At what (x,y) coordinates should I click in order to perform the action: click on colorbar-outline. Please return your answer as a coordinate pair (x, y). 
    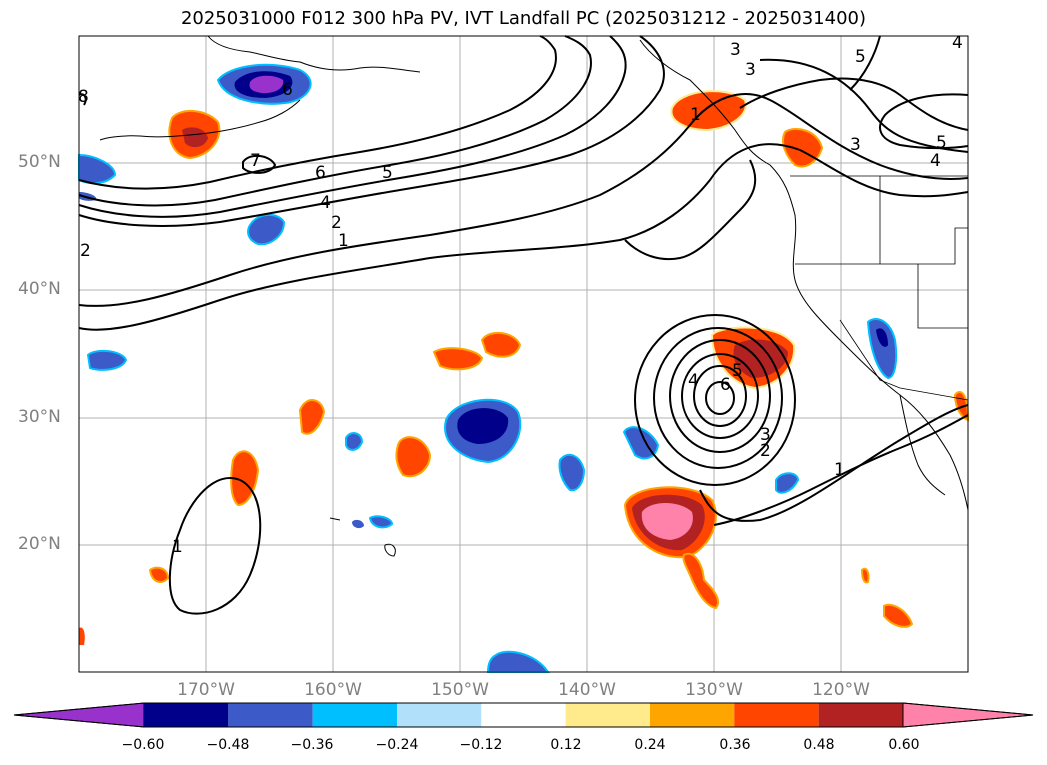
    Looking at the image, I should click on (523, 715).